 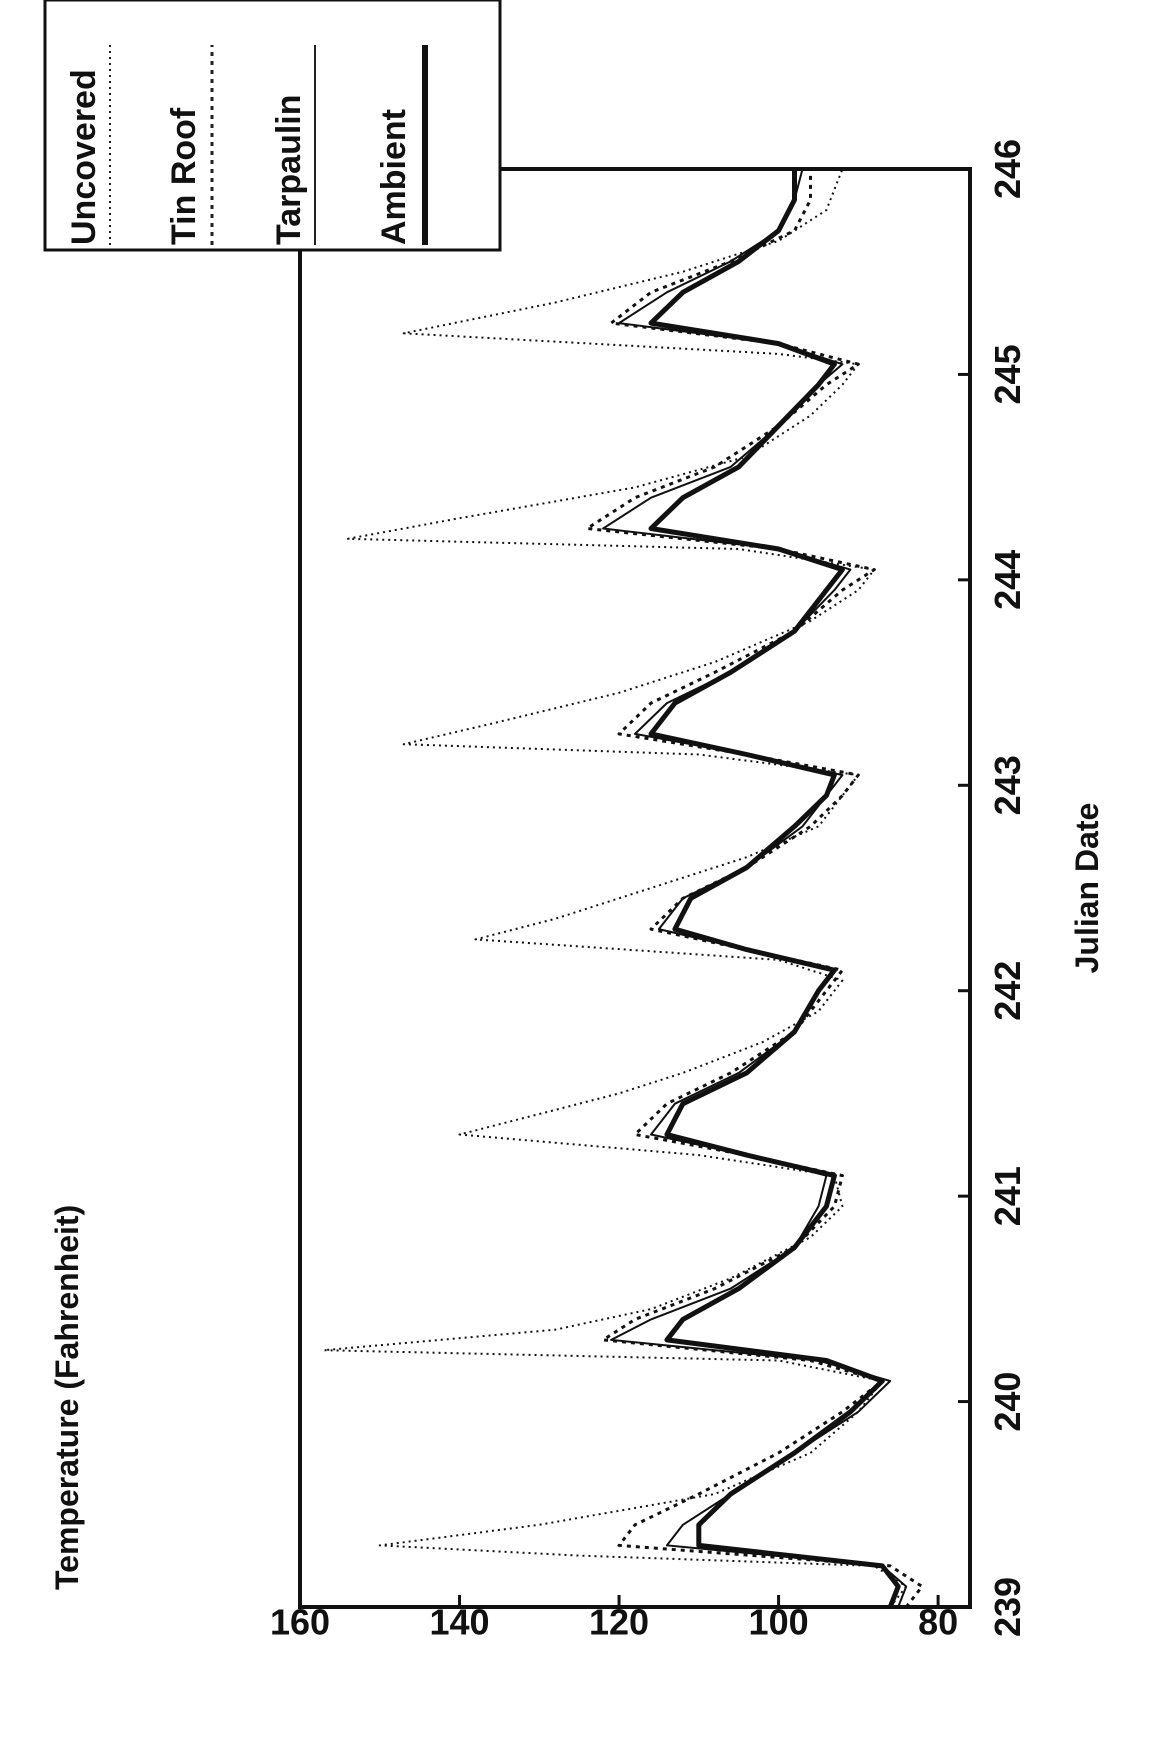 What do you see at coordinates (300, 1622) in the screenshot?
I see `y-tick-label: 160` at bounding box center [300, 1622].